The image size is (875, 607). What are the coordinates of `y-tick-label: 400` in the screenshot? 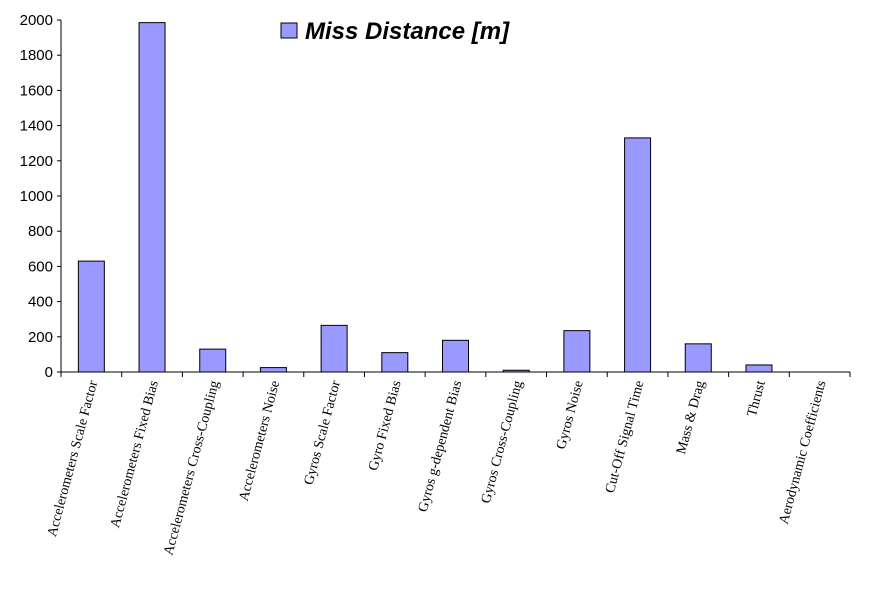 It's located at (40, 302).